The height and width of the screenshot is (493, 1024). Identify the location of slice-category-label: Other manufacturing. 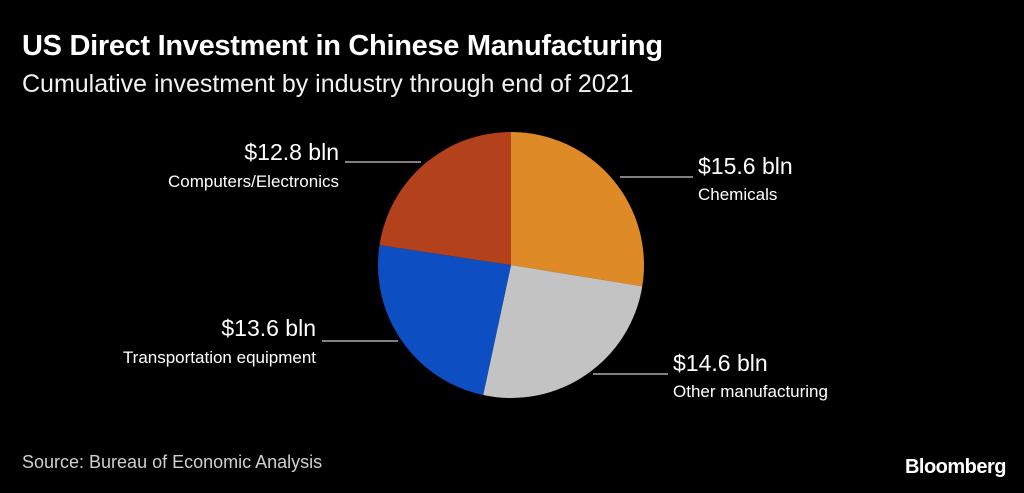
(750, 391).